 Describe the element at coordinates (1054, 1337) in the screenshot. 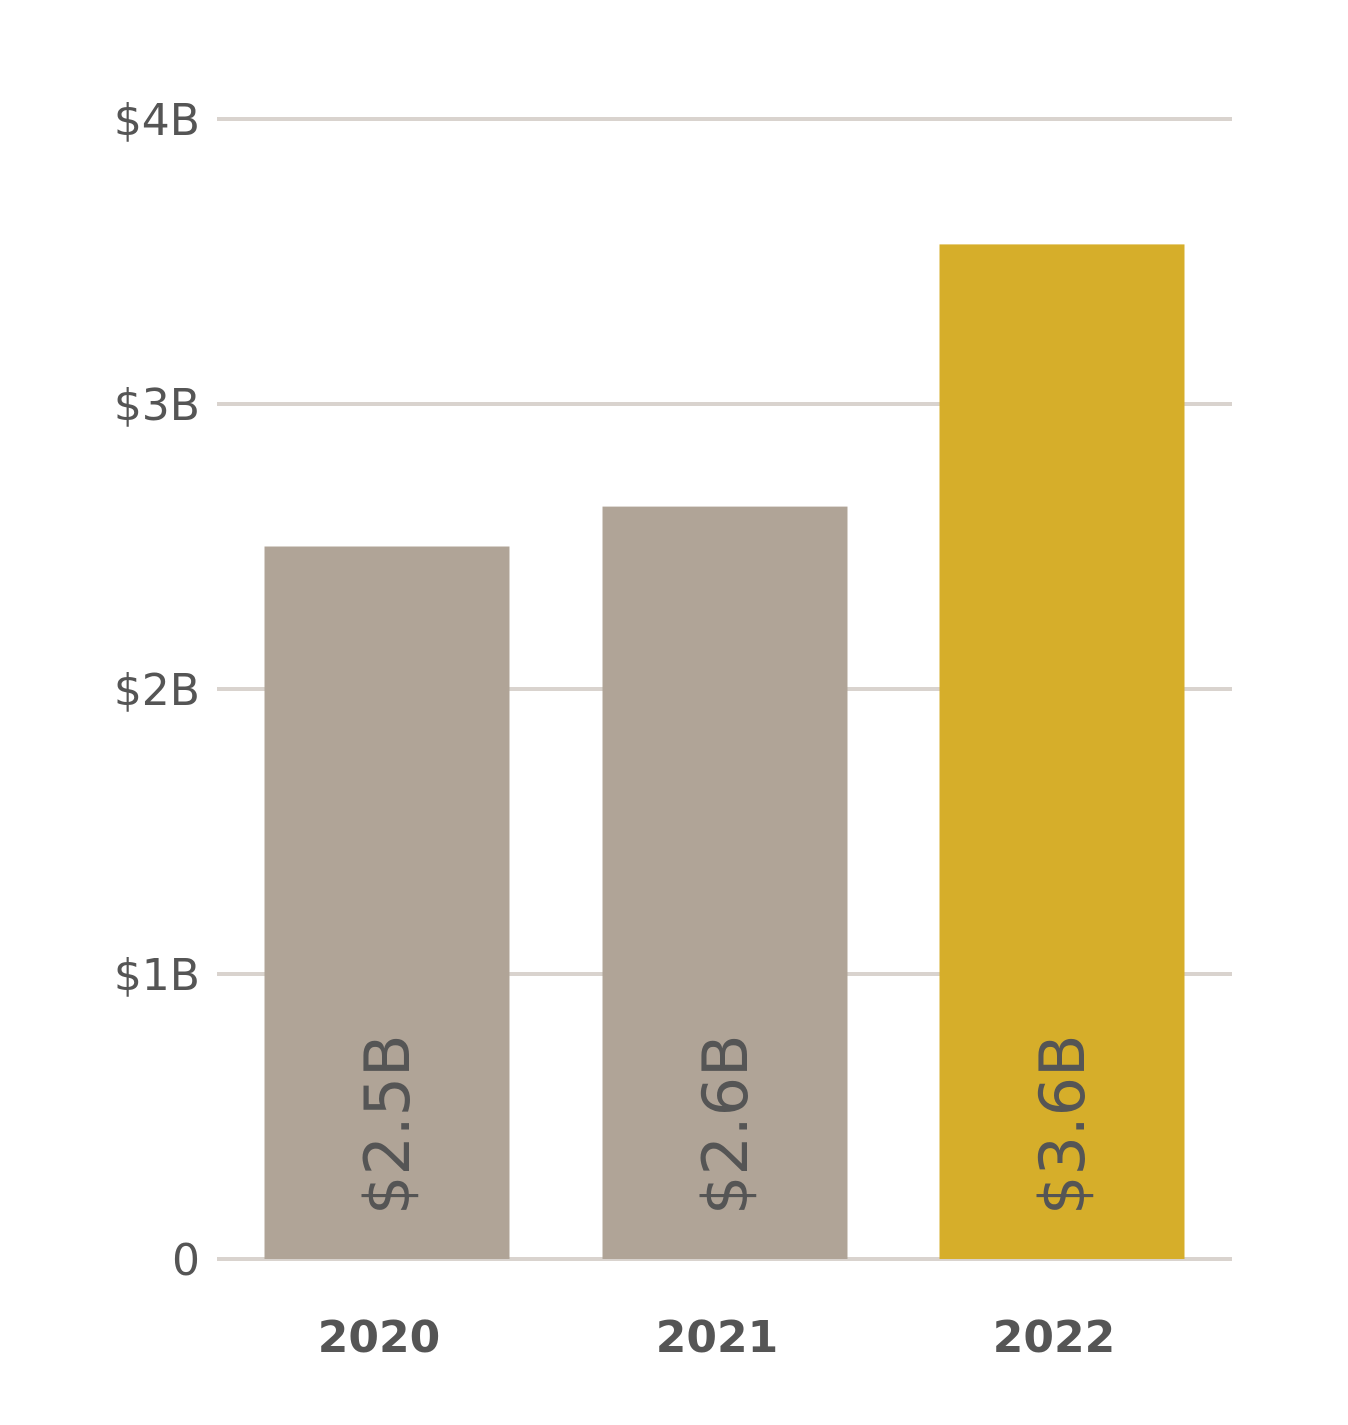

I see `x-tick-label: 2022` at that location.